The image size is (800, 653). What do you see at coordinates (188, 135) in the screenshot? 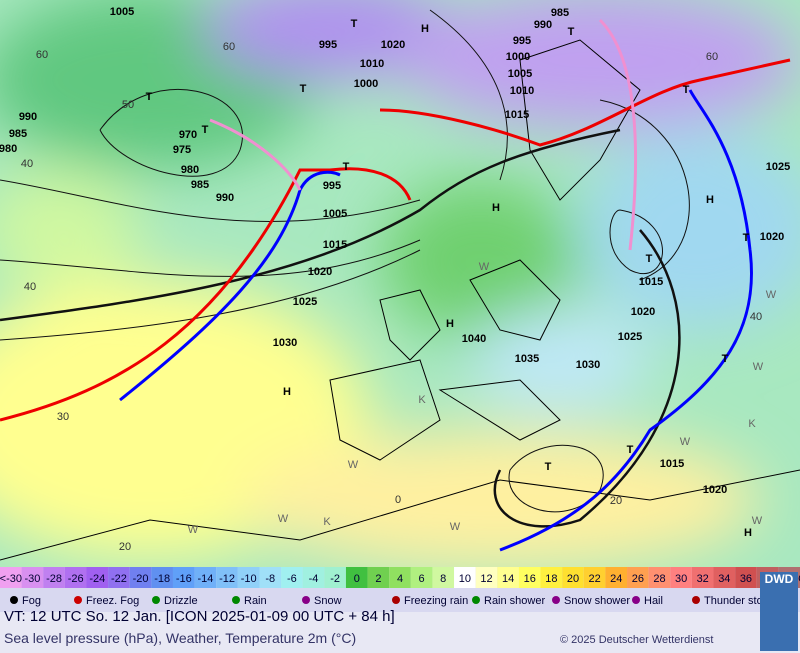
I see `isobar-label: 970` at bounding box center [188, 135].